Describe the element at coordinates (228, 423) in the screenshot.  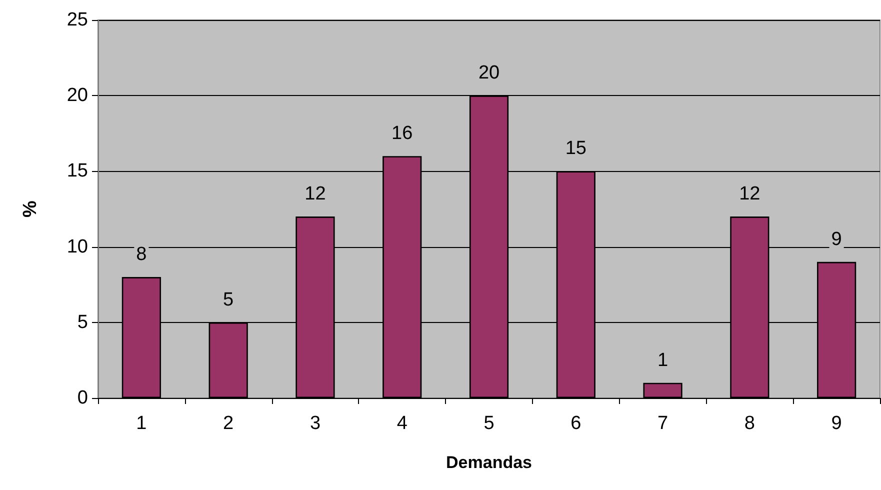
I see `x-tick-label: 2` at that location.